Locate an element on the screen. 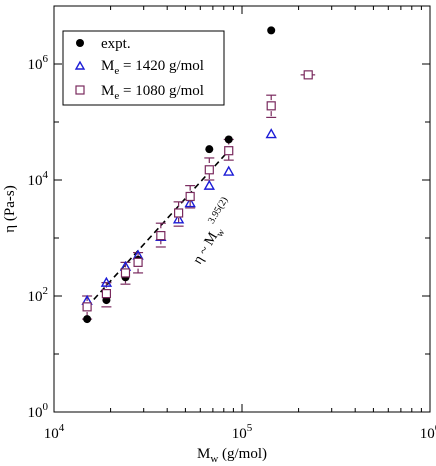 Image resolution: width=436 pixels, height=466 pixels. y-tick-label: 10⁰ is located at coordinates (38, 411).